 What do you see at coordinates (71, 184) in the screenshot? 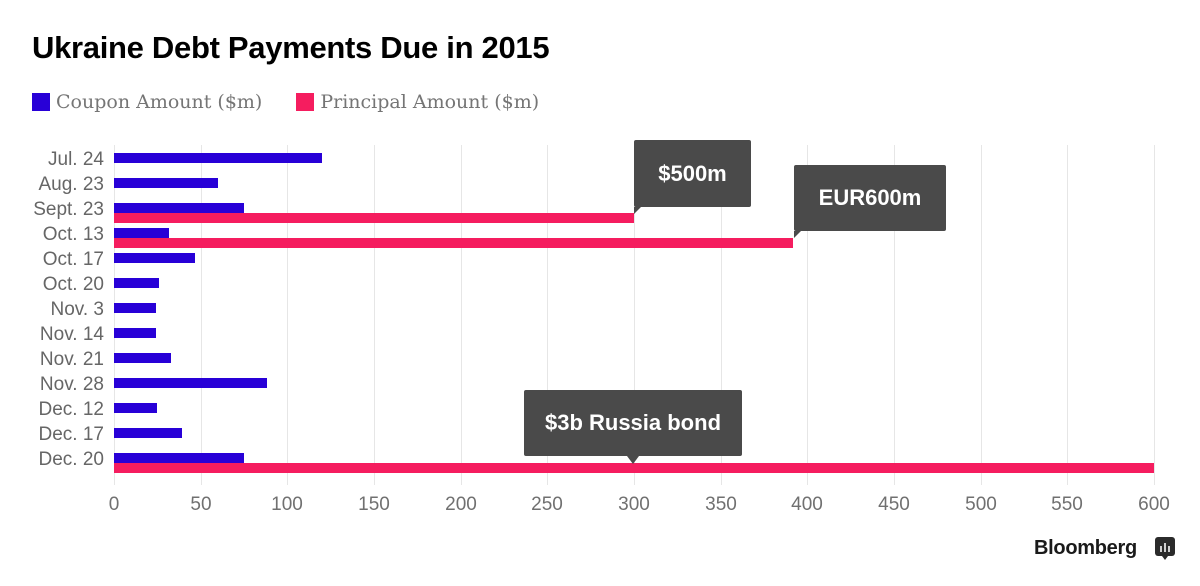
I see `y-category-label: Aug. 23` at bounding box center [71, 184].